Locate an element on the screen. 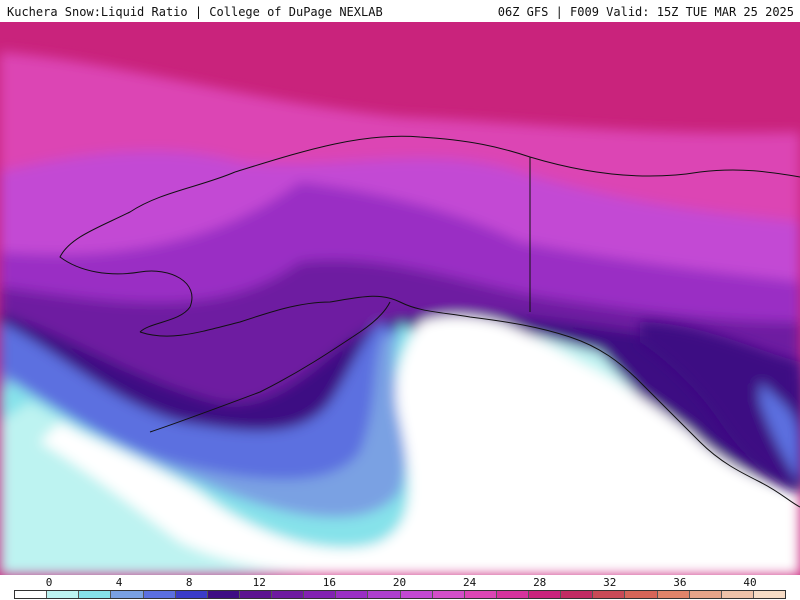 This screenshot has height=600, width=800. color-scale-legend: 0 4 8 12 16 20 24 28 32 36 40 is located at coordinates (400, 587).